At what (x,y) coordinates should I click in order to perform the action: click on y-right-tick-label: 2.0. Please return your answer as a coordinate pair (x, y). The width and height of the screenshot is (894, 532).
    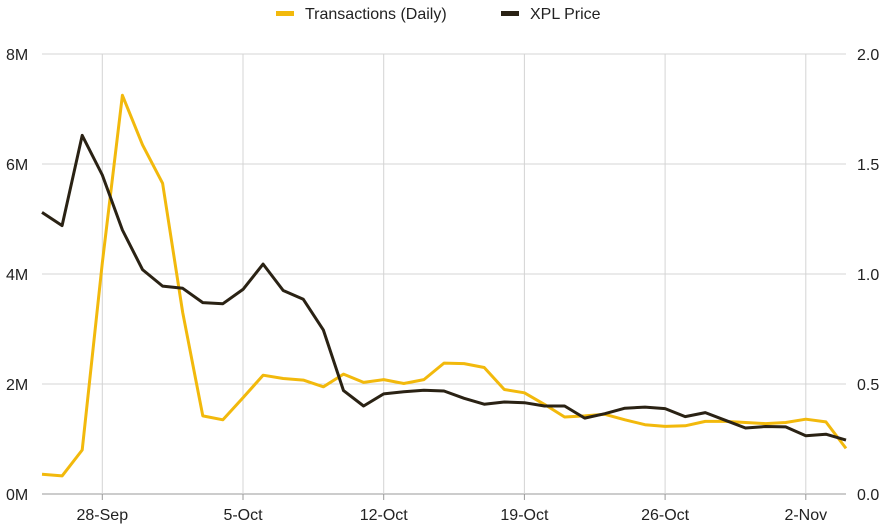
    Looking at the image, I should click on (868, 55).